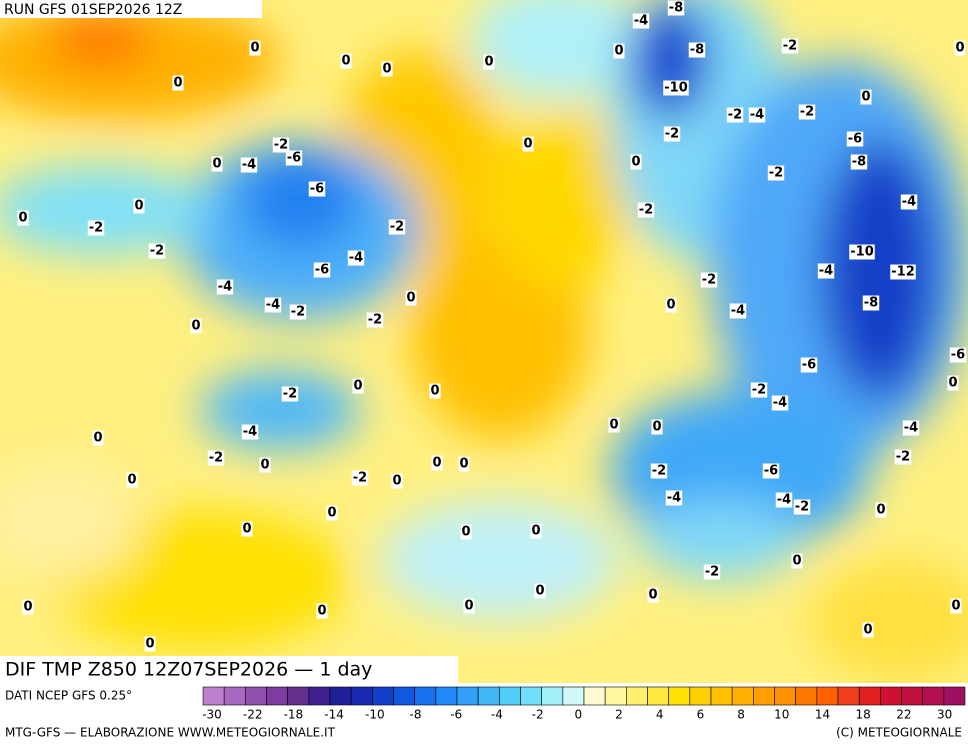  Describe the element at coordinates (456, 715) in the screenshot. I see `colorbar-tick-label: -6` at that location.